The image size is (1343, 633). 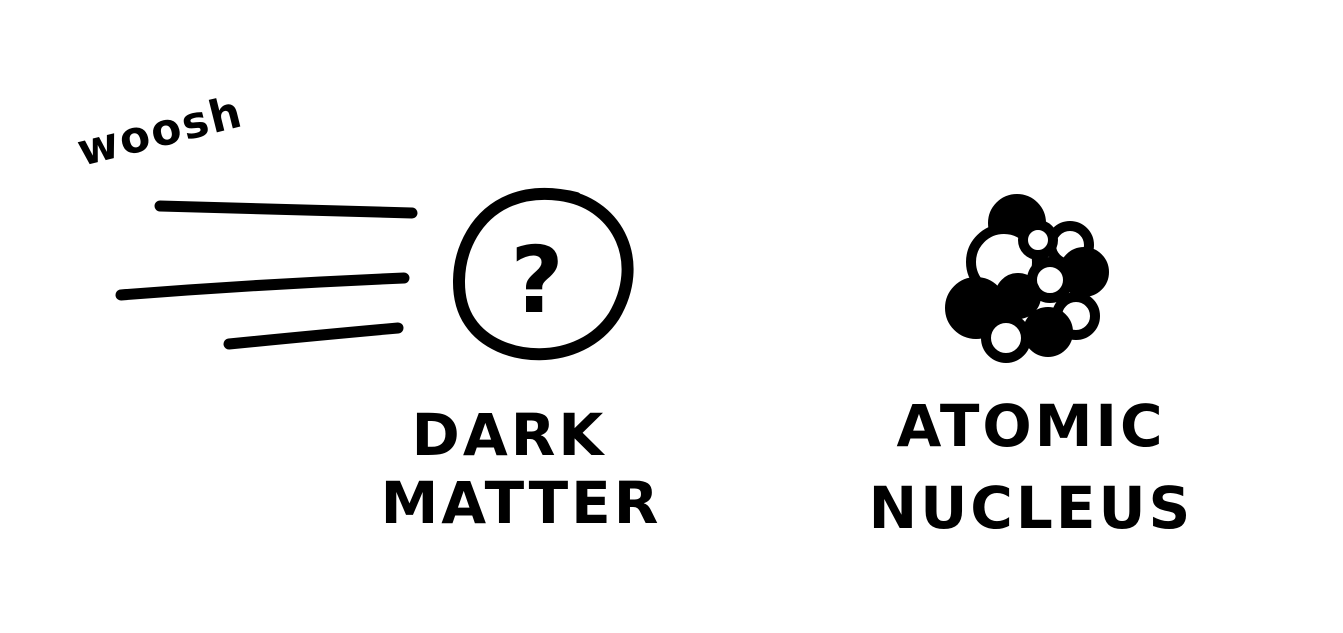 I want to click on atomic-nucleus-label: ATOMIC NUCLEUS, so click(x=1031, y=467).